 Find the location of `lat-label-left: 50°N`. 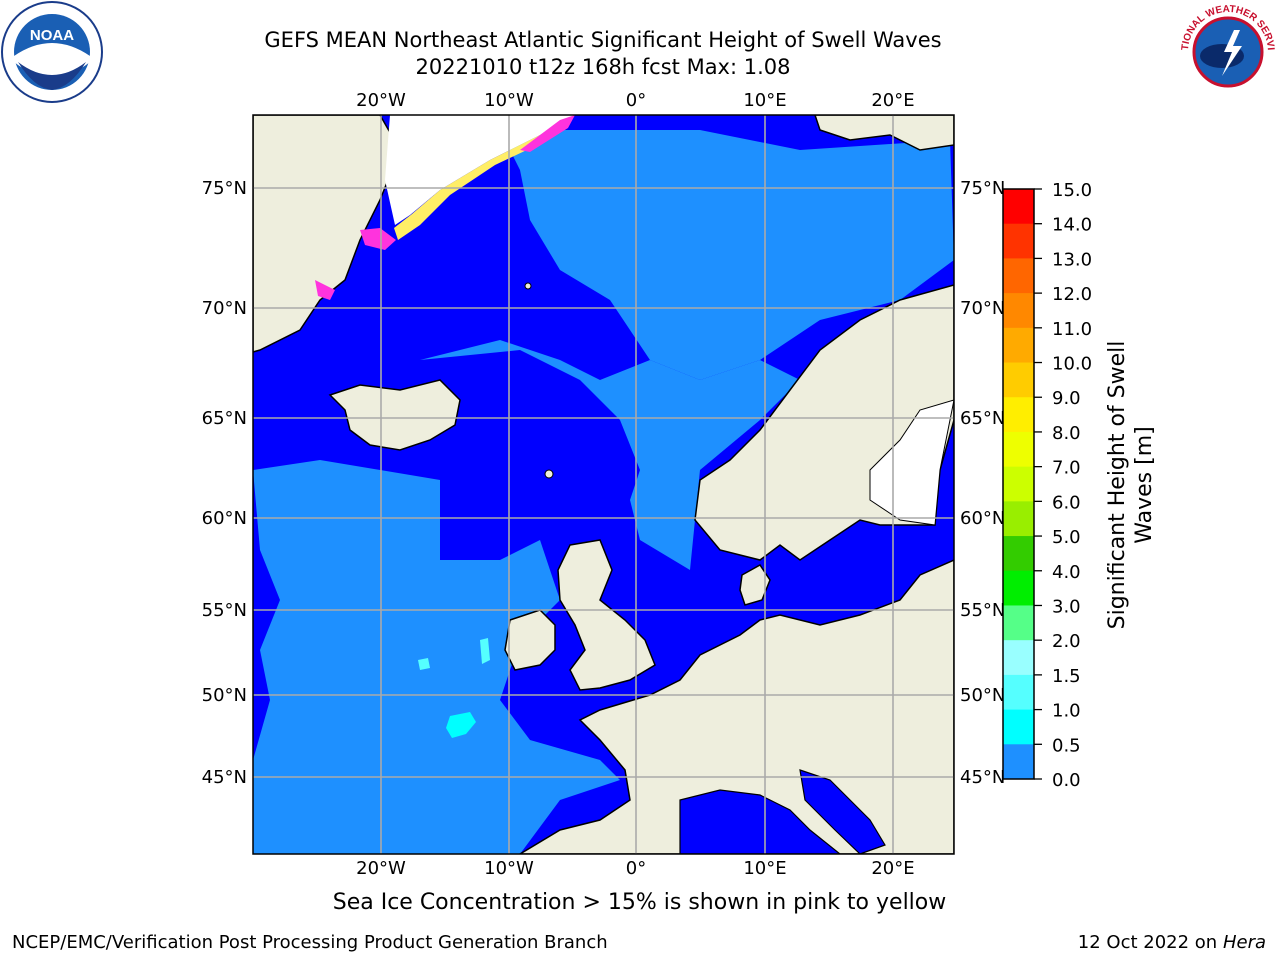

lat-label-left: 50°N is located at coordinates (224, 695).